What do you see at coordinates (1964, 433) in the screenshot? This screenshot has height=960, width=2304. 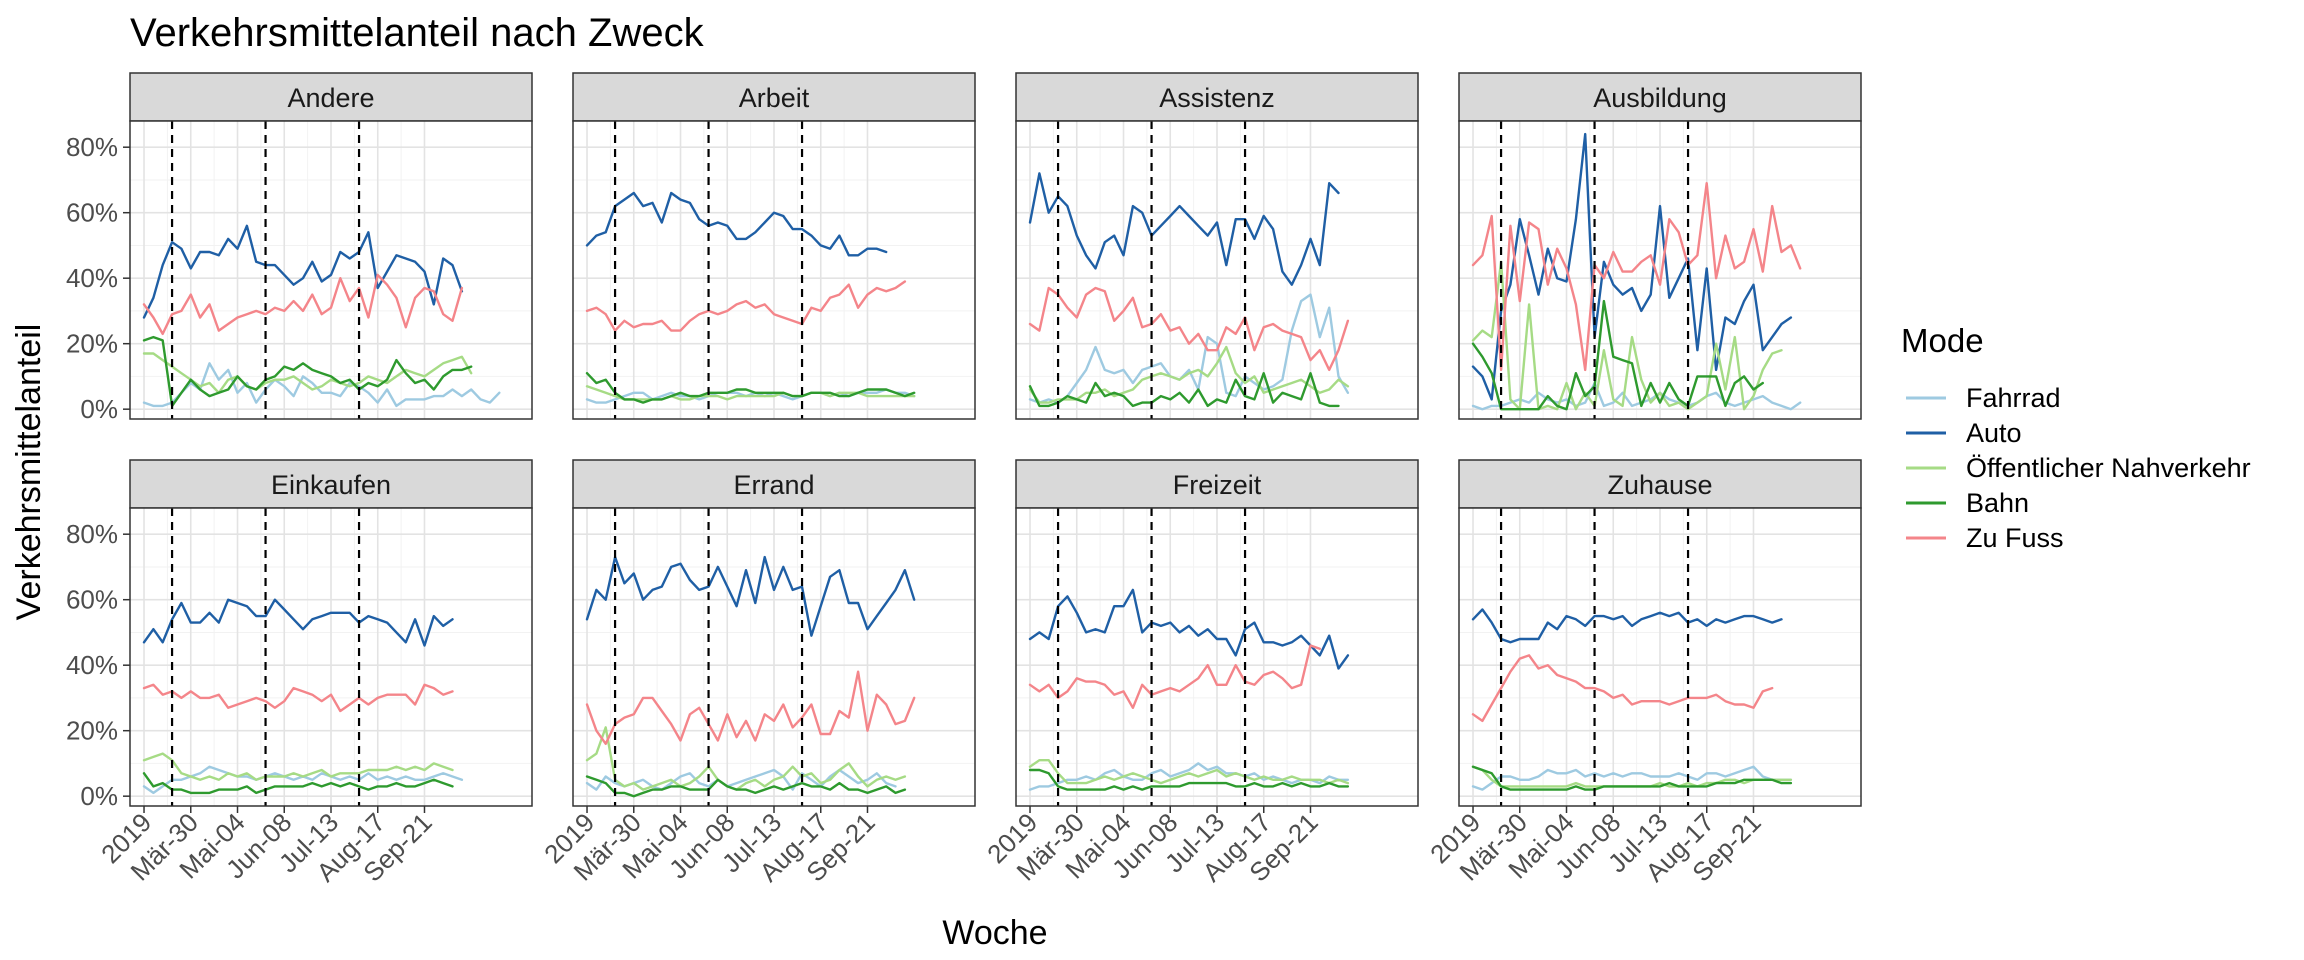 I see `legend-item-auto: Auto` at bounding box center [1964, 433].